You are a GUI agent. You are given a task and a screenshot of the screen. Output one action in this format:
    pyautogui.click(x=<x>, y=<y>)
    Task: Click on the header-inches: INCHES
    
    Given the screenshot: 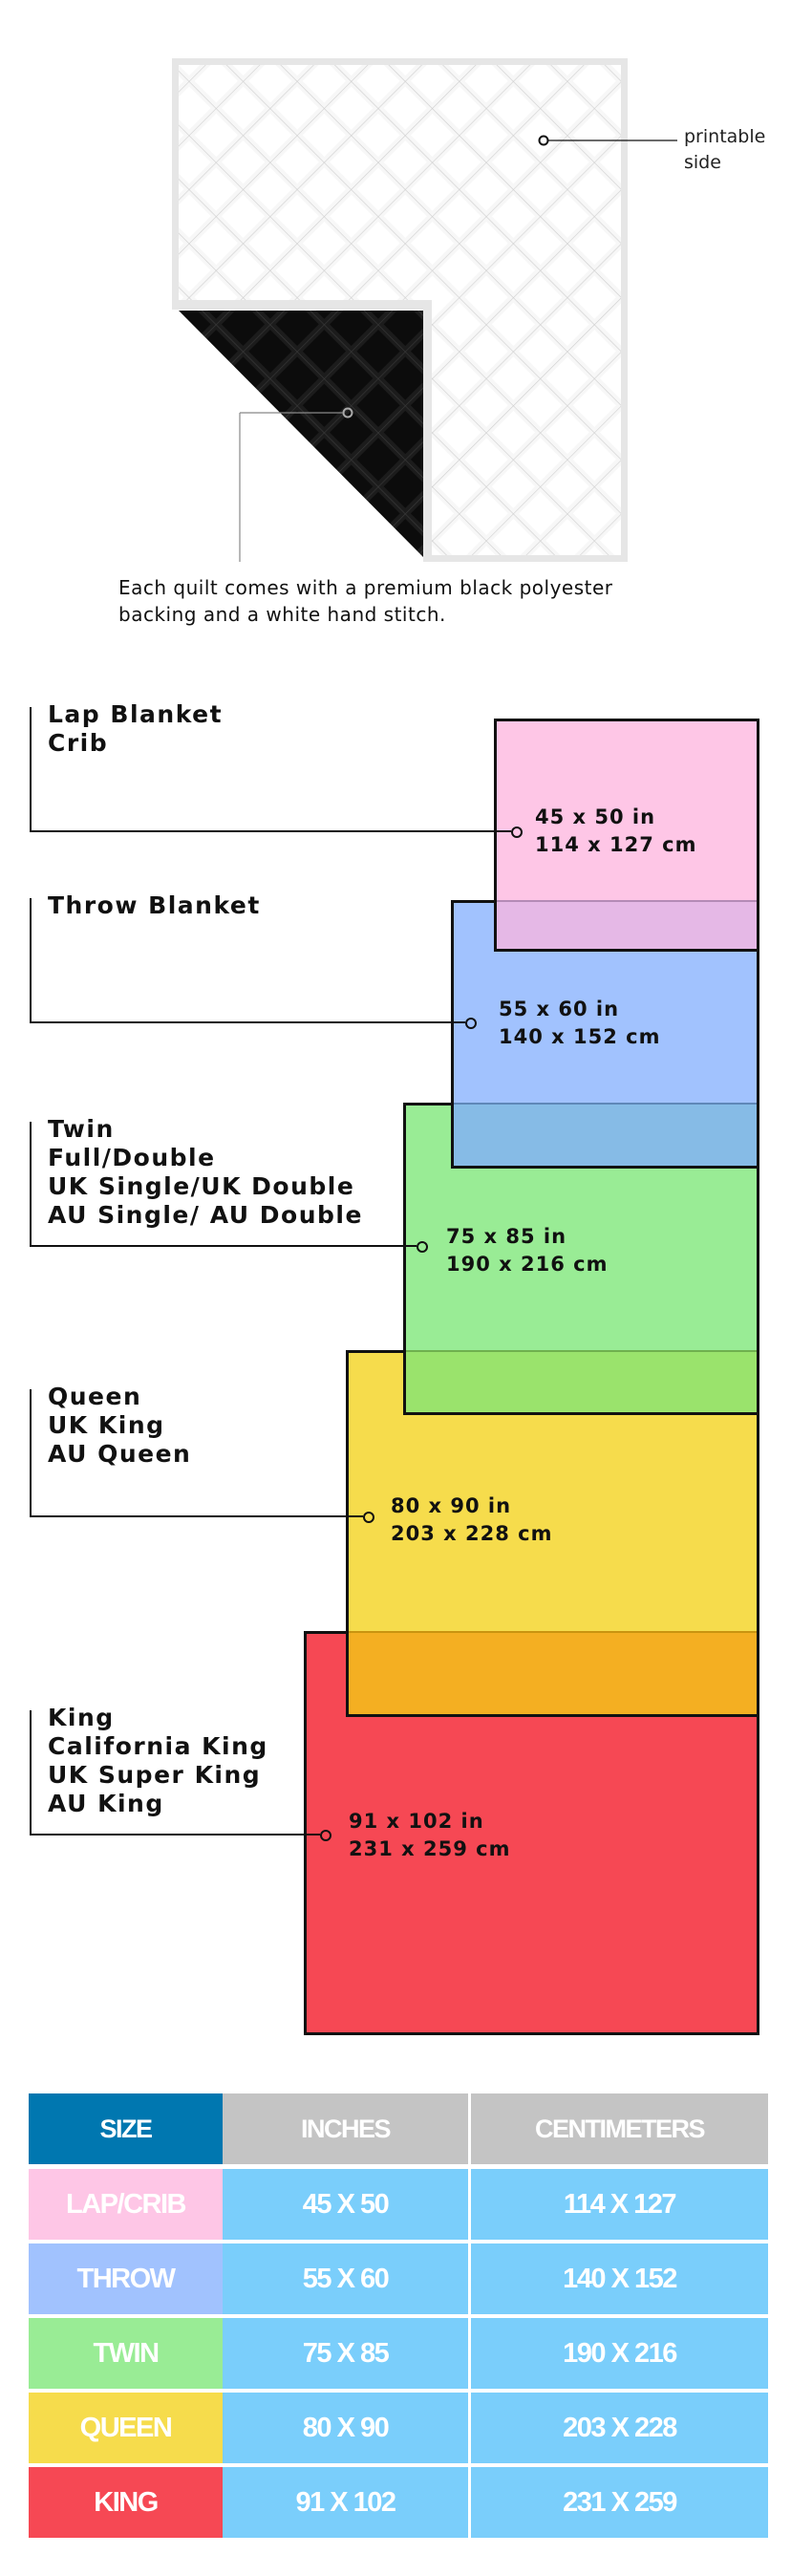 What is the action you would take?
    pyautogui.click(x=345, y=2128)
    